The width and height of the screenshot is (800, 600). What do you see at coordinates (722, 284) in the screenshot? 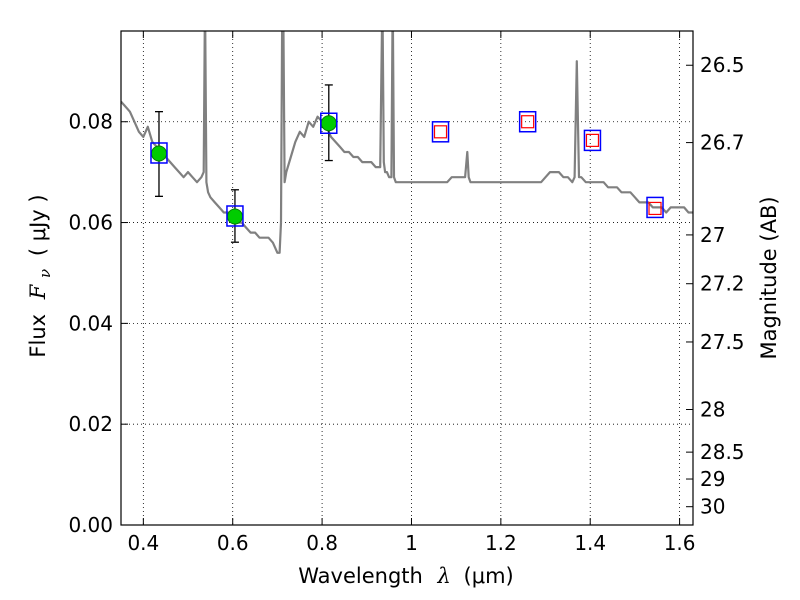
I see `magnitude-tick-label: 27.2` at bounding box center [722, 284].